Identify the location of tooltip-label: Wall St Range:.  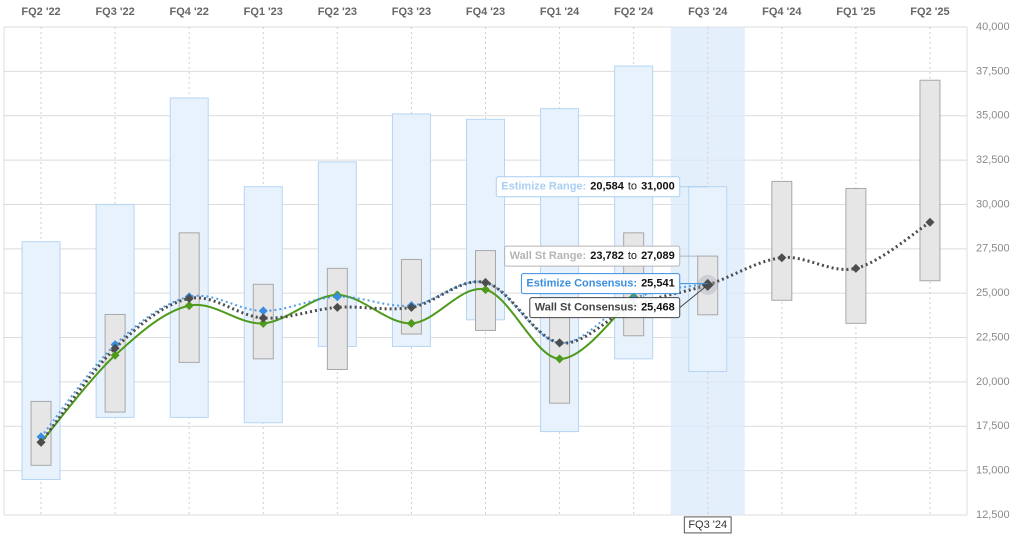
(548, 256).